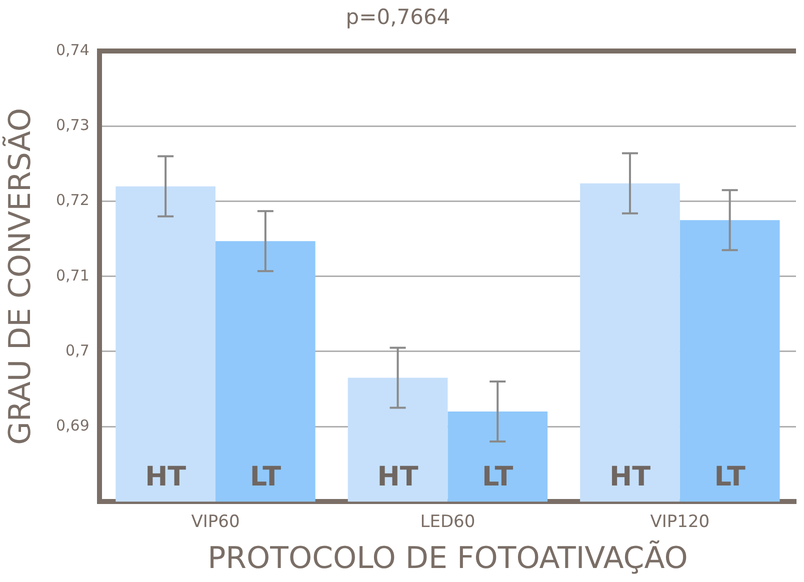 The height and width of the screenshot is (582, 804). I want to click on x-tick-label: LED60, so click(448, 522).